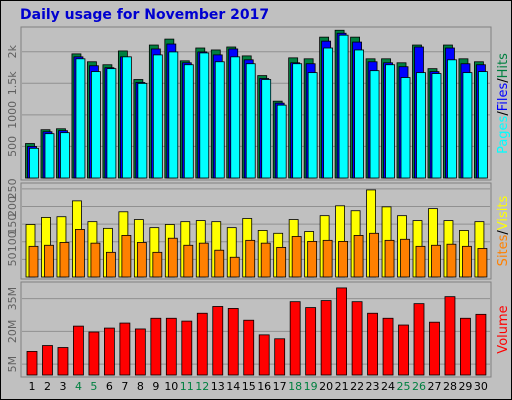 The image size is (512, 400). I want to click on x-tick-label: 4, so click(78, 386).